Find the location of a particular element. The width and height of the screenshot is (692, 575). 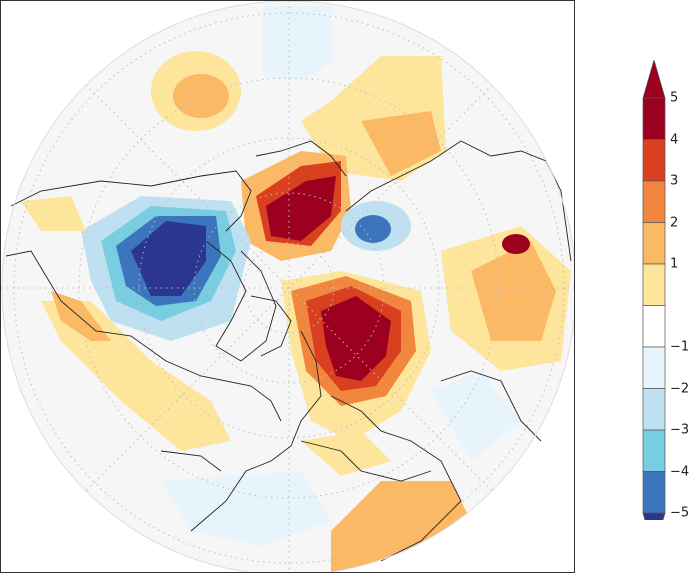

colorbar-tick-label: 3 is located at coordinates (674, 181).